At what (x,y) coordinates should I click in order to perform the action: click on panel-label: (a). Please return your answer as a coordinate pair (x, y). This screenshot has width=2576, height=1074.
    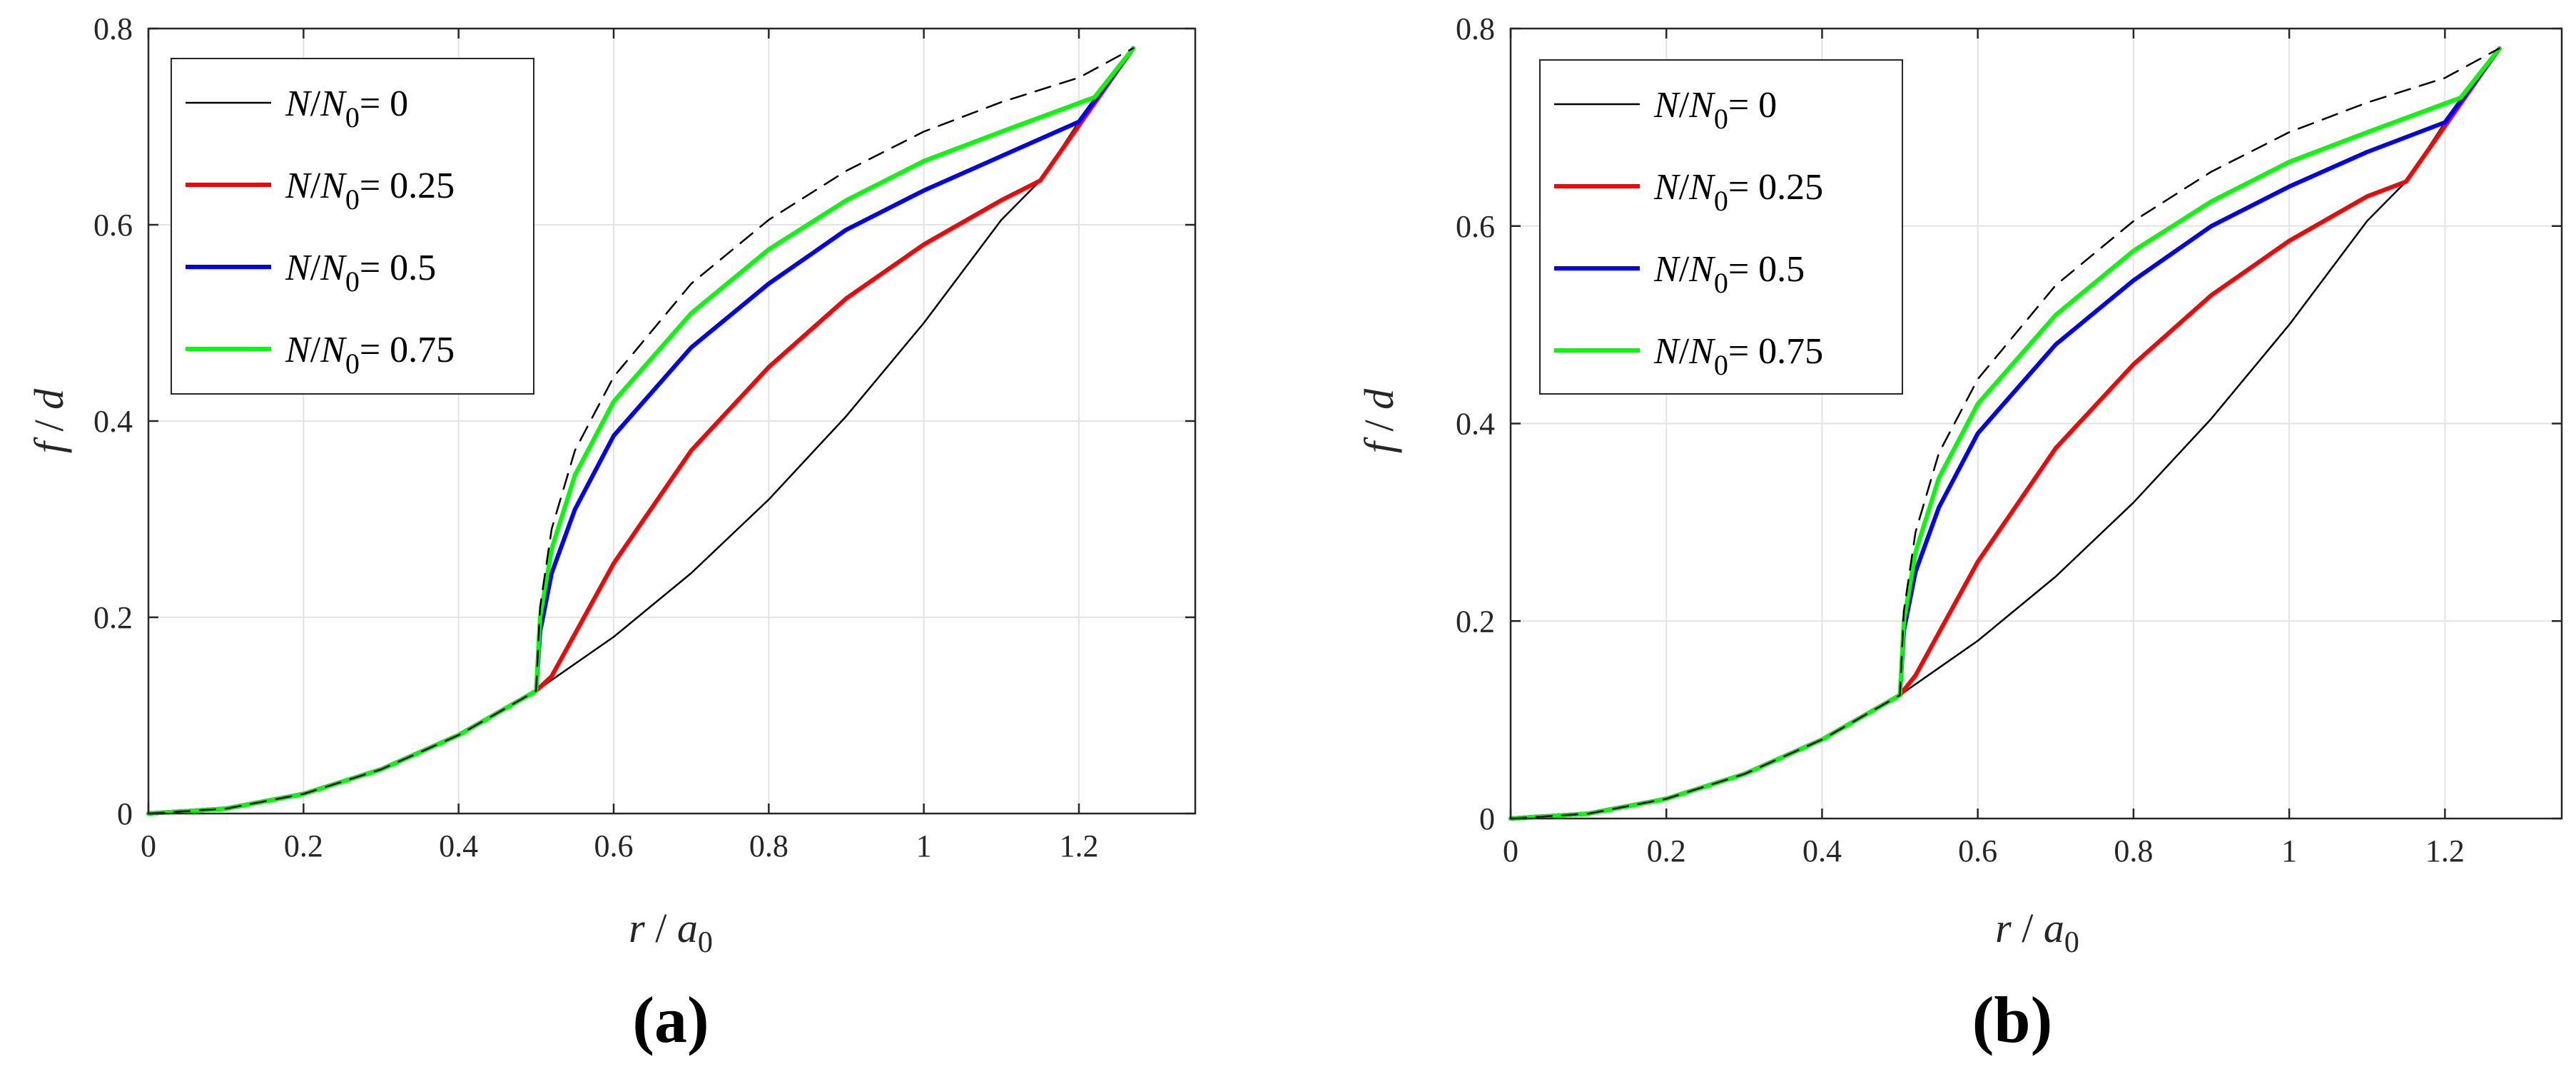
    Looking at the image, I should click on (670, 1019).